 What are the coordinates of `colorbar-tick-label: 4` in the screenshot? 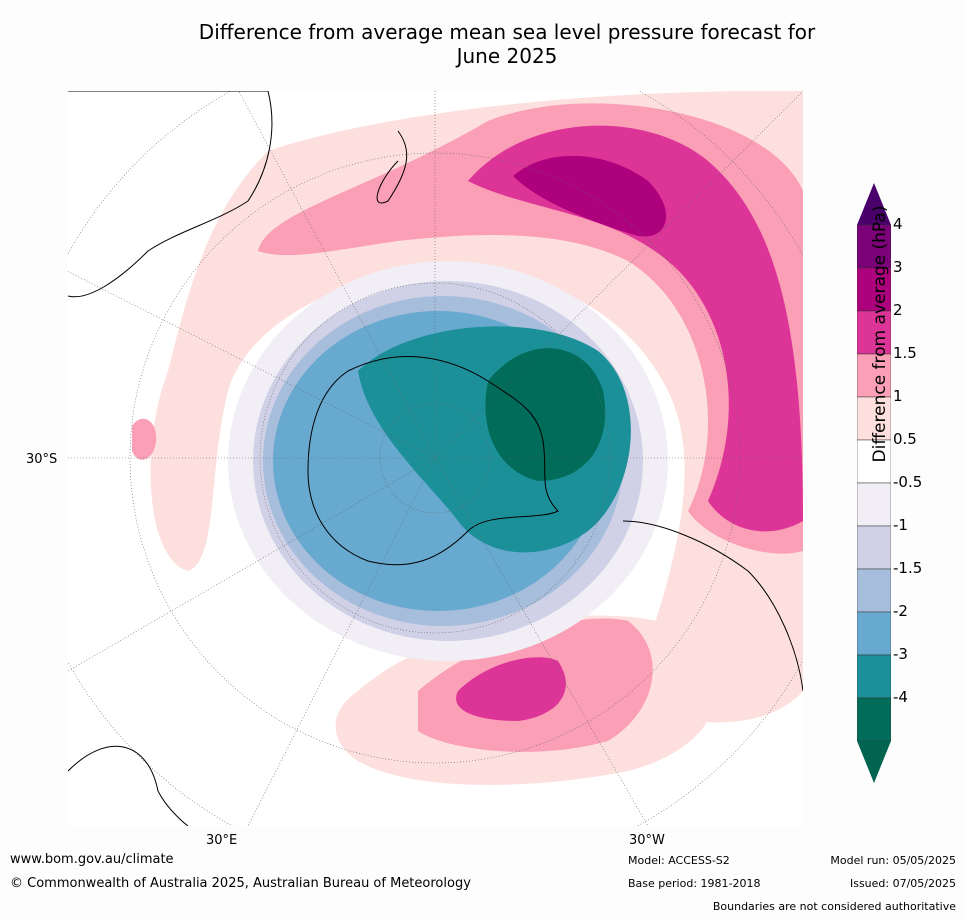 It's located at (898, 224).